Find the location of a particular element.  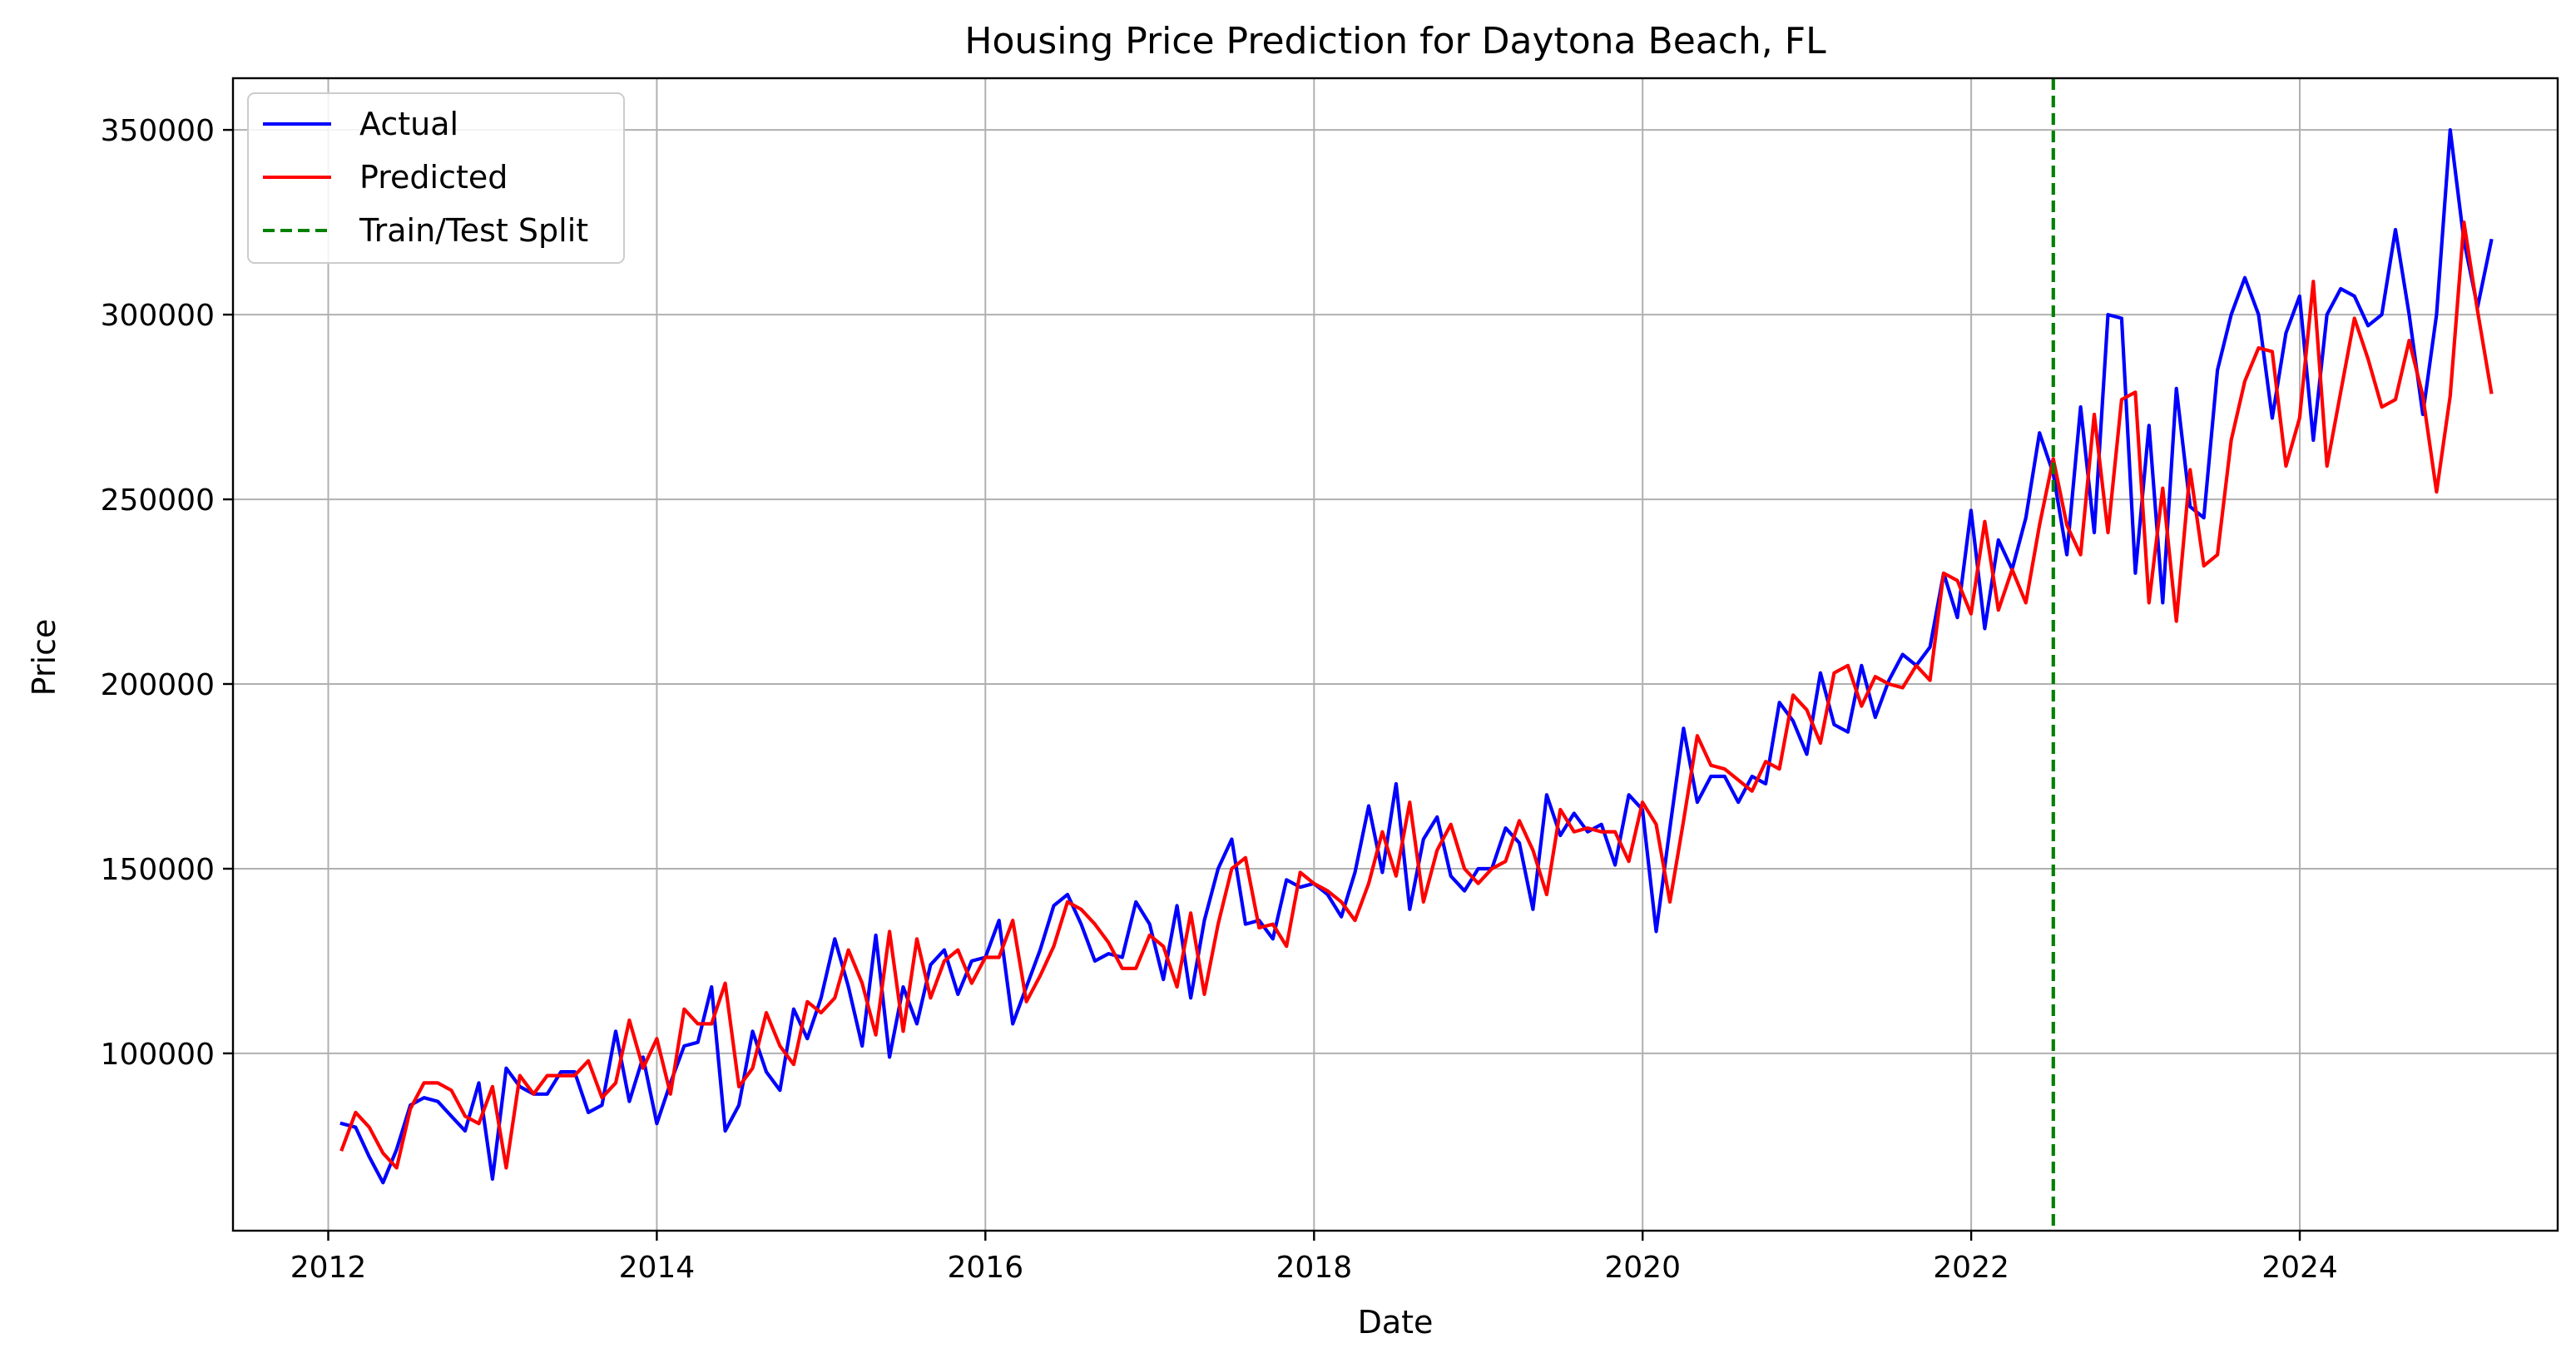

legend-label-actual: Actual is located at coordinates (408, 124).